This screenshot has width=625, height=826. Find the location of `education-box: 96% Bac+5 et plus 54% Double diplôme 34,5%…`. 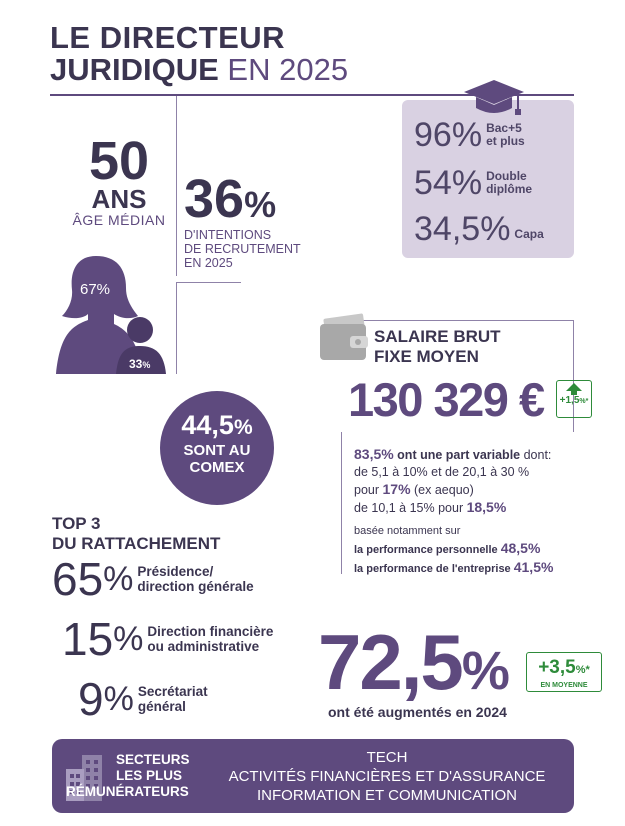

education-box: 96% Bac+5 et plus 54% Double diplôme 34,5%… is located at coordinates (488, 179).